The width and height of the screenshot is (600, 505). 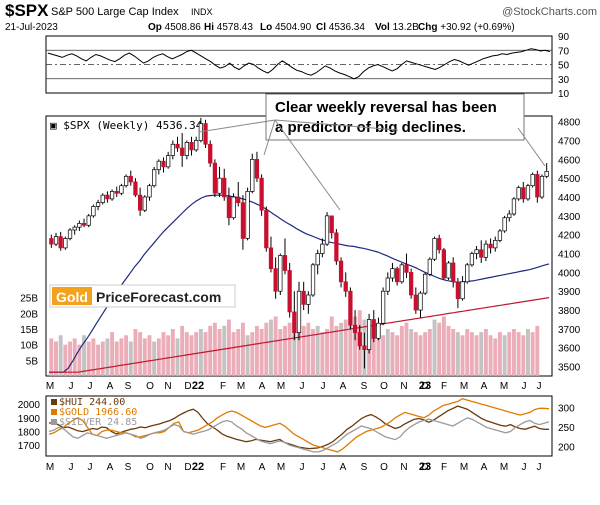 I want to click on ohlc-label: Lo, so click(x=266, y=27).